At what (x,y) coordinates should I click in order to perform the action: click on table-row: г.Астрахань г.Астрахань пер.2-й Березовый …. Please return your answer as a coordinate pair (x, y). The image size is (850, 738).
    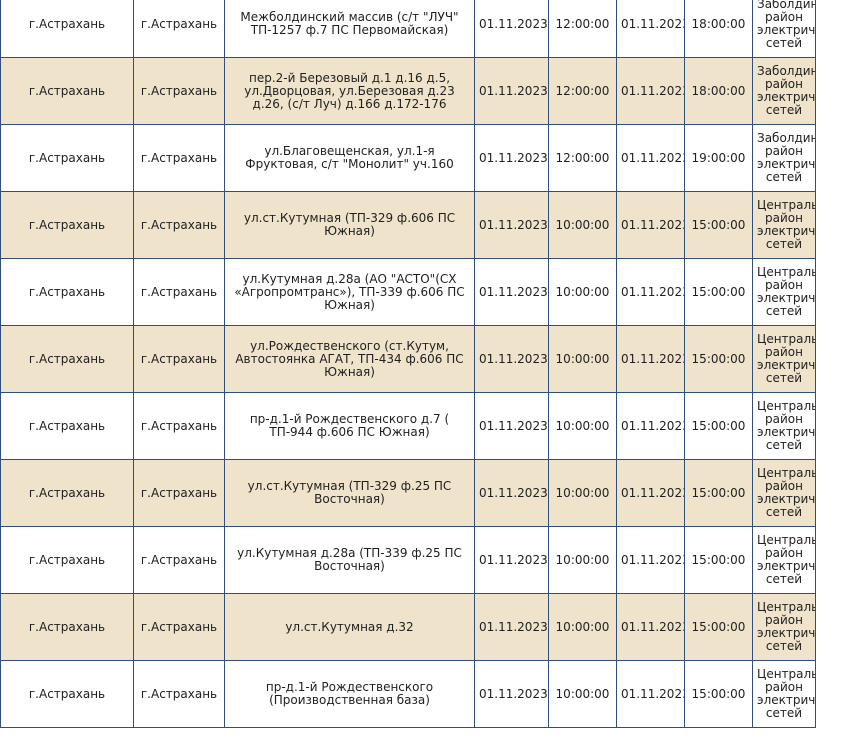
    Looking at the image, I should click on (425, 91).